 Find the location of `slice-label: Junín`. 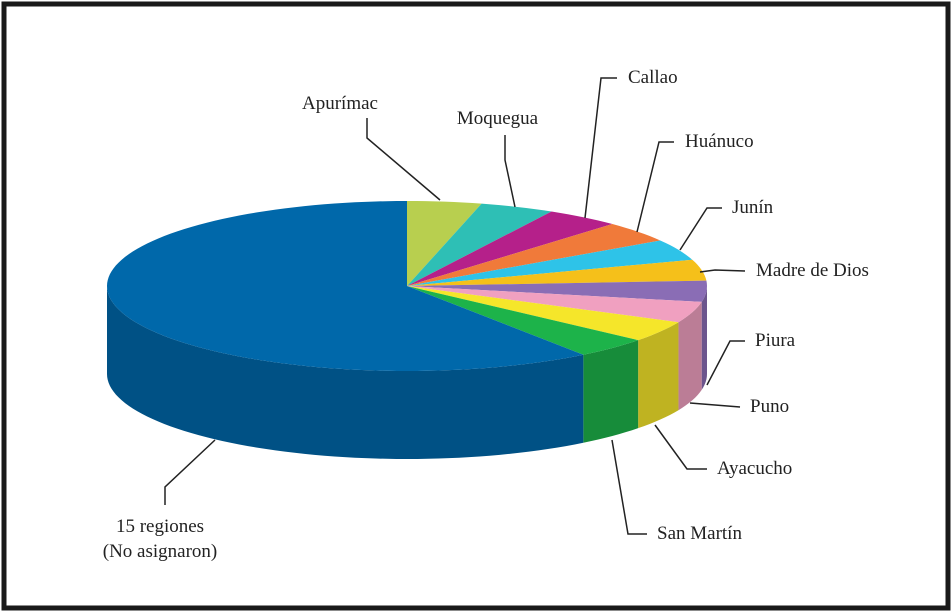

slice-label: Junín is located at coordinates (753, 207).